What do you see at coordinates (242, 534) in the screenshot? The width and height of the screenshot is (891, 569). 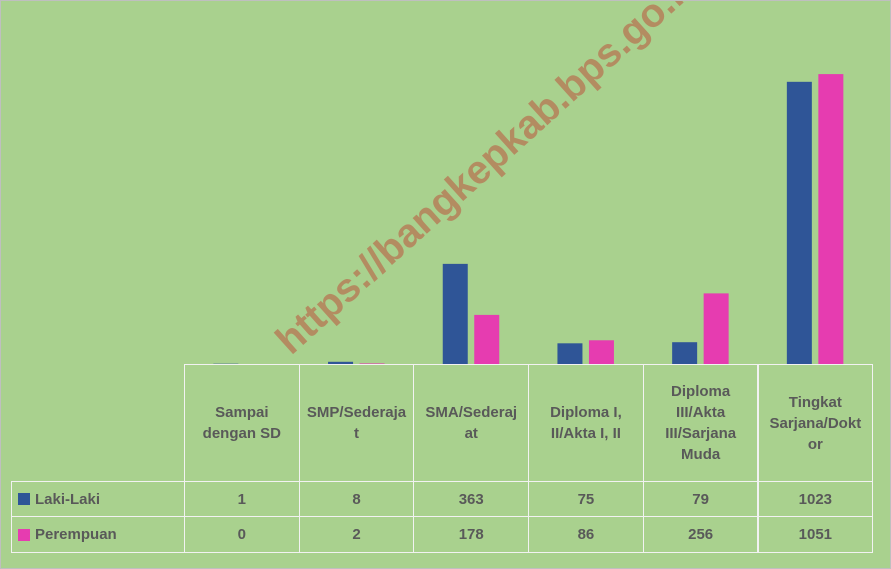 I see `data-label: 0` at bounding box center [242, 534].